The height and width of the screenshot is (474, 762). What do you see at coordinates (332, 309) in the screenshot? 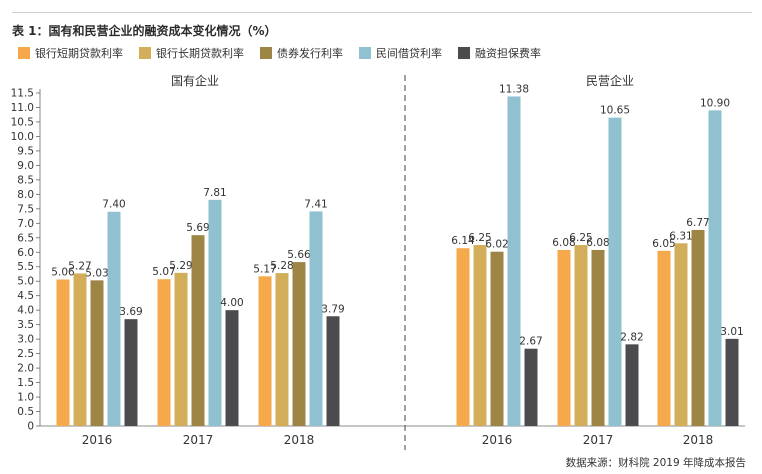
I see `data-label: 3.79` at bounding box center [332, 309].